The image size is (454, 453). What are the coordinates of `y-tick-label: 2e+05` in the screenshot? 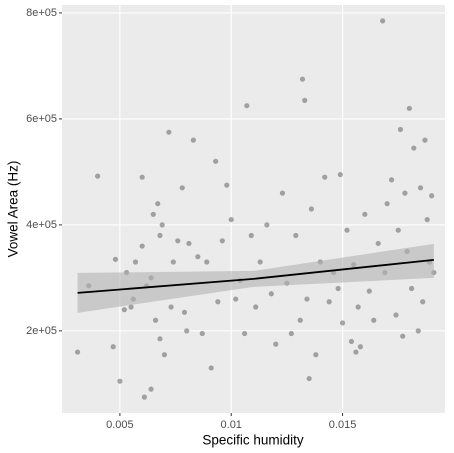 It's located at (41, 331).